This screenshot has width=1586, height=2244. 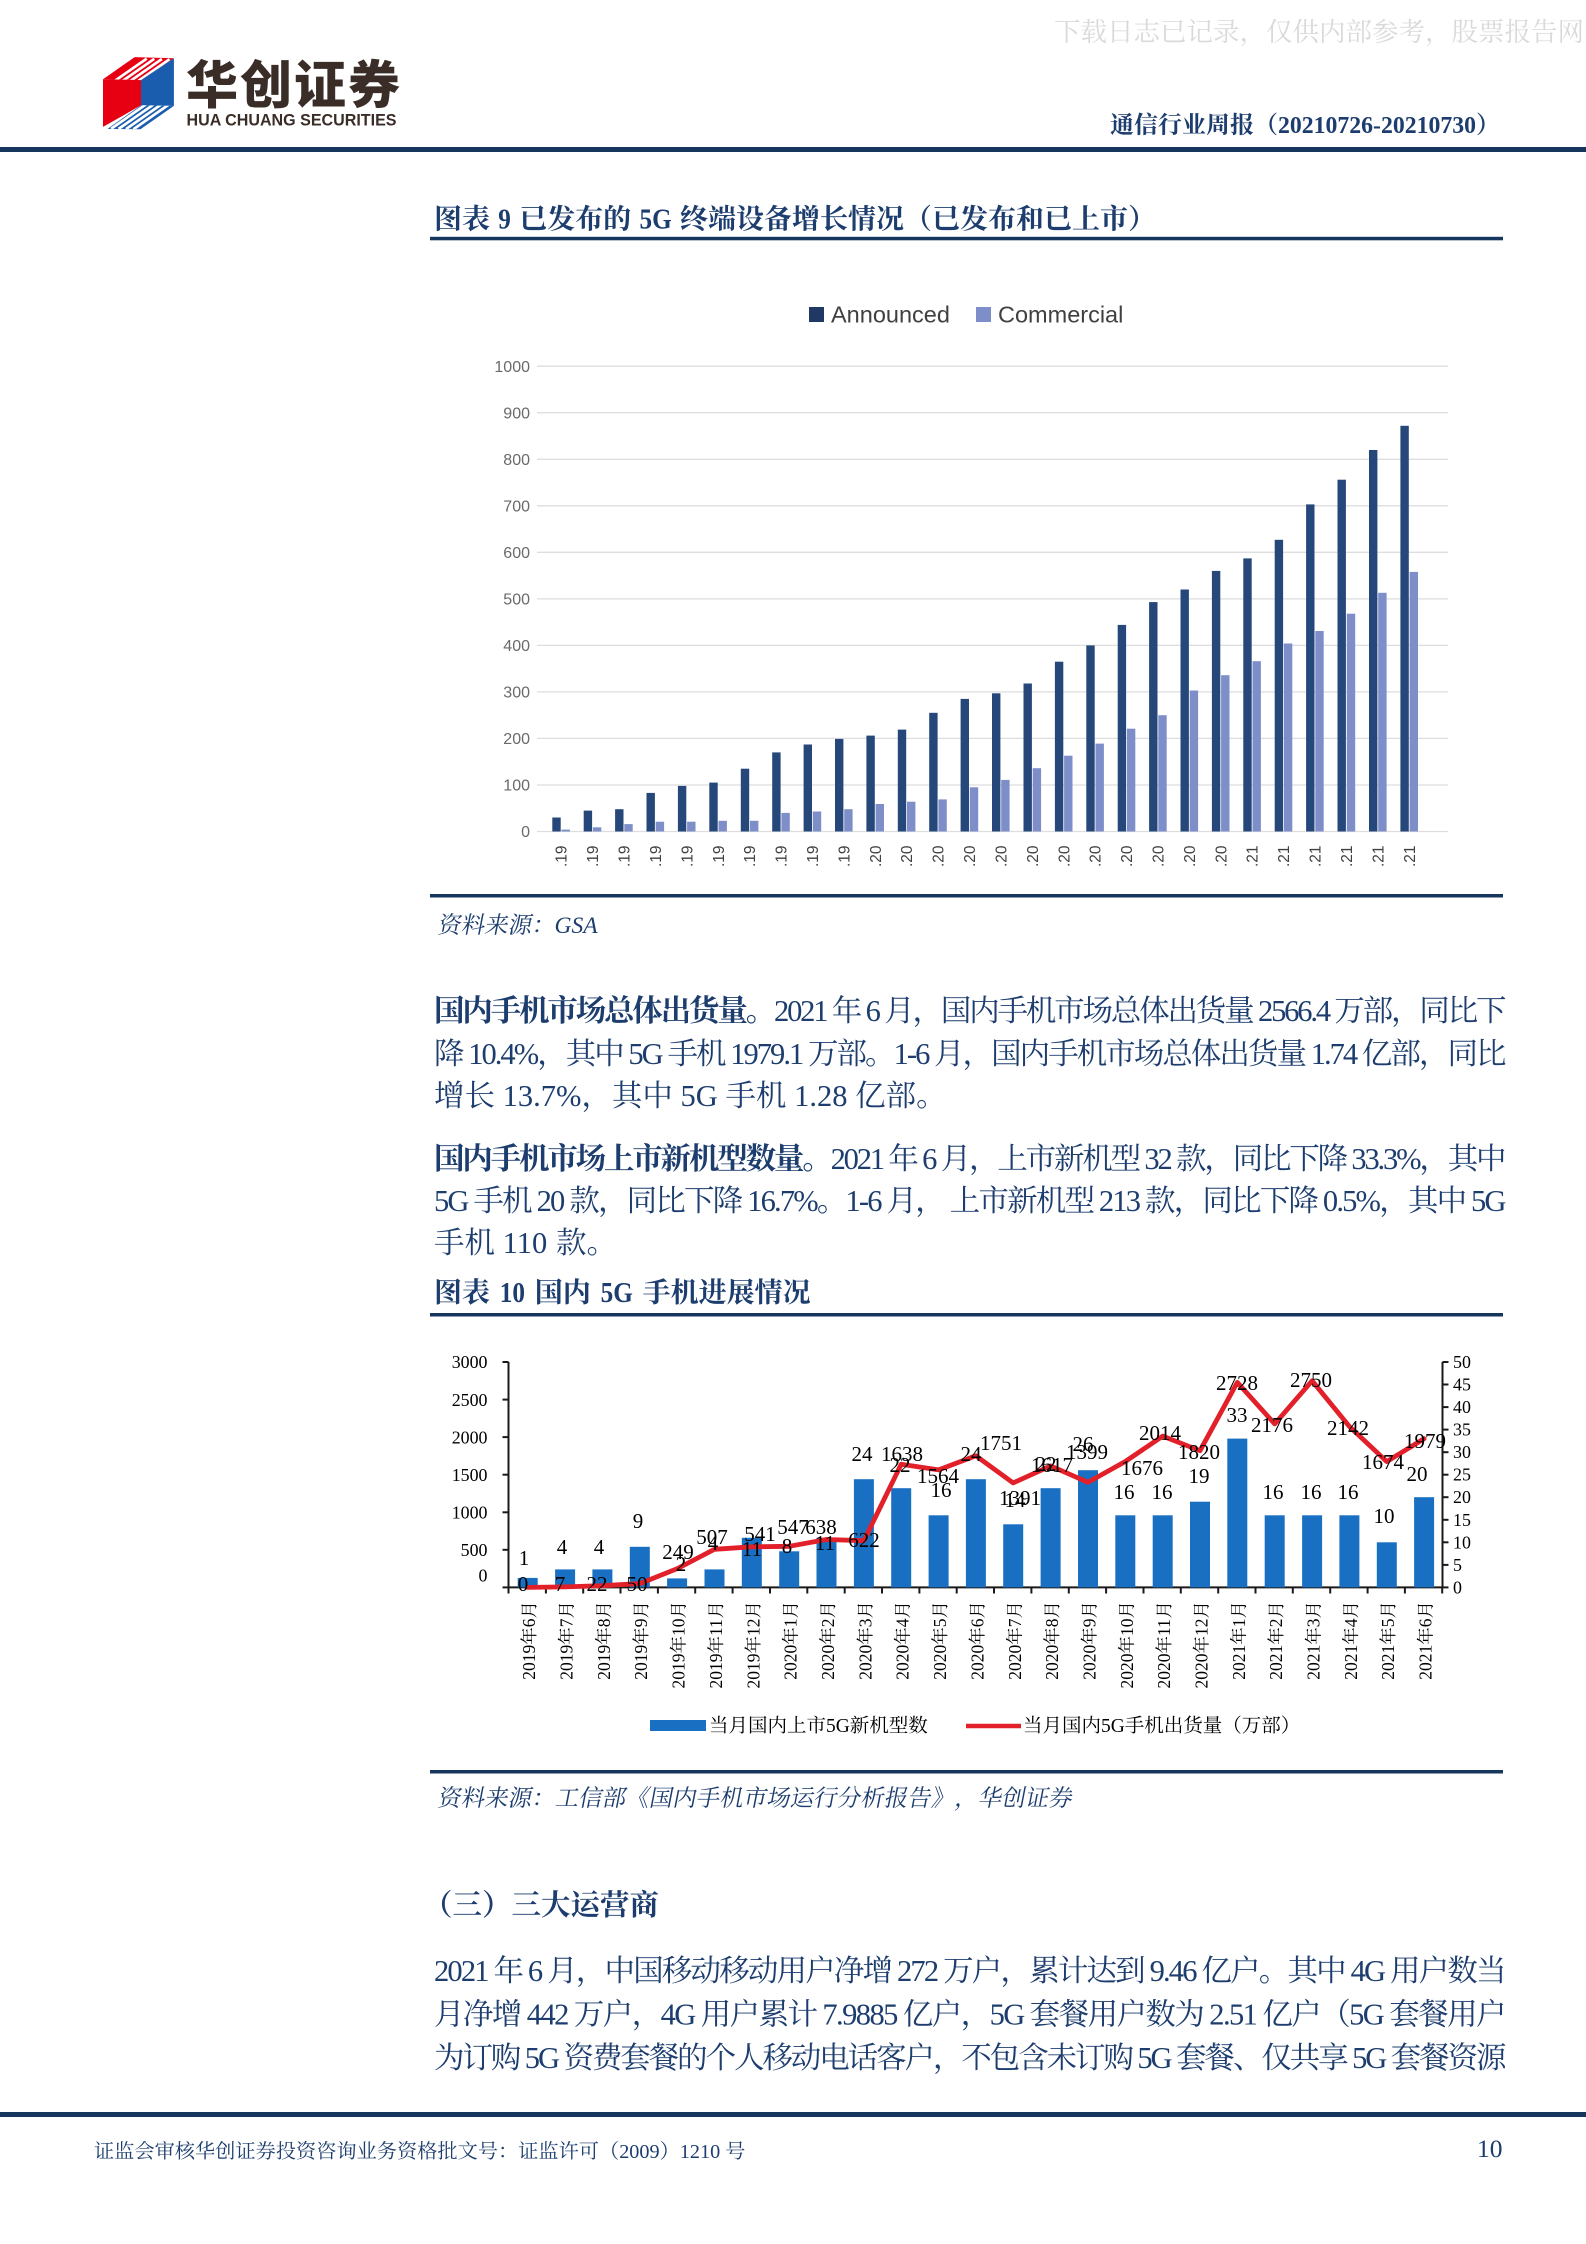 I want to click on svg-text: 500, so click(x=516, y=600).